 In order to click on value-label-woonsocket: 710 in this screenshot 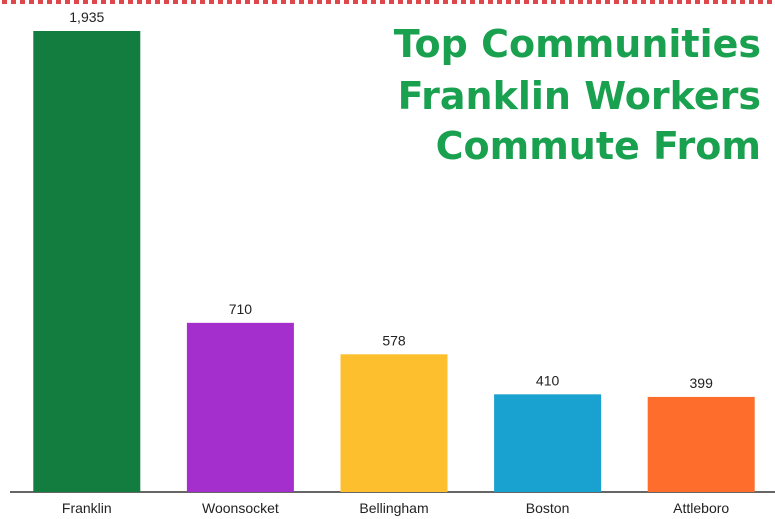, I will do `click(241, 309)`.